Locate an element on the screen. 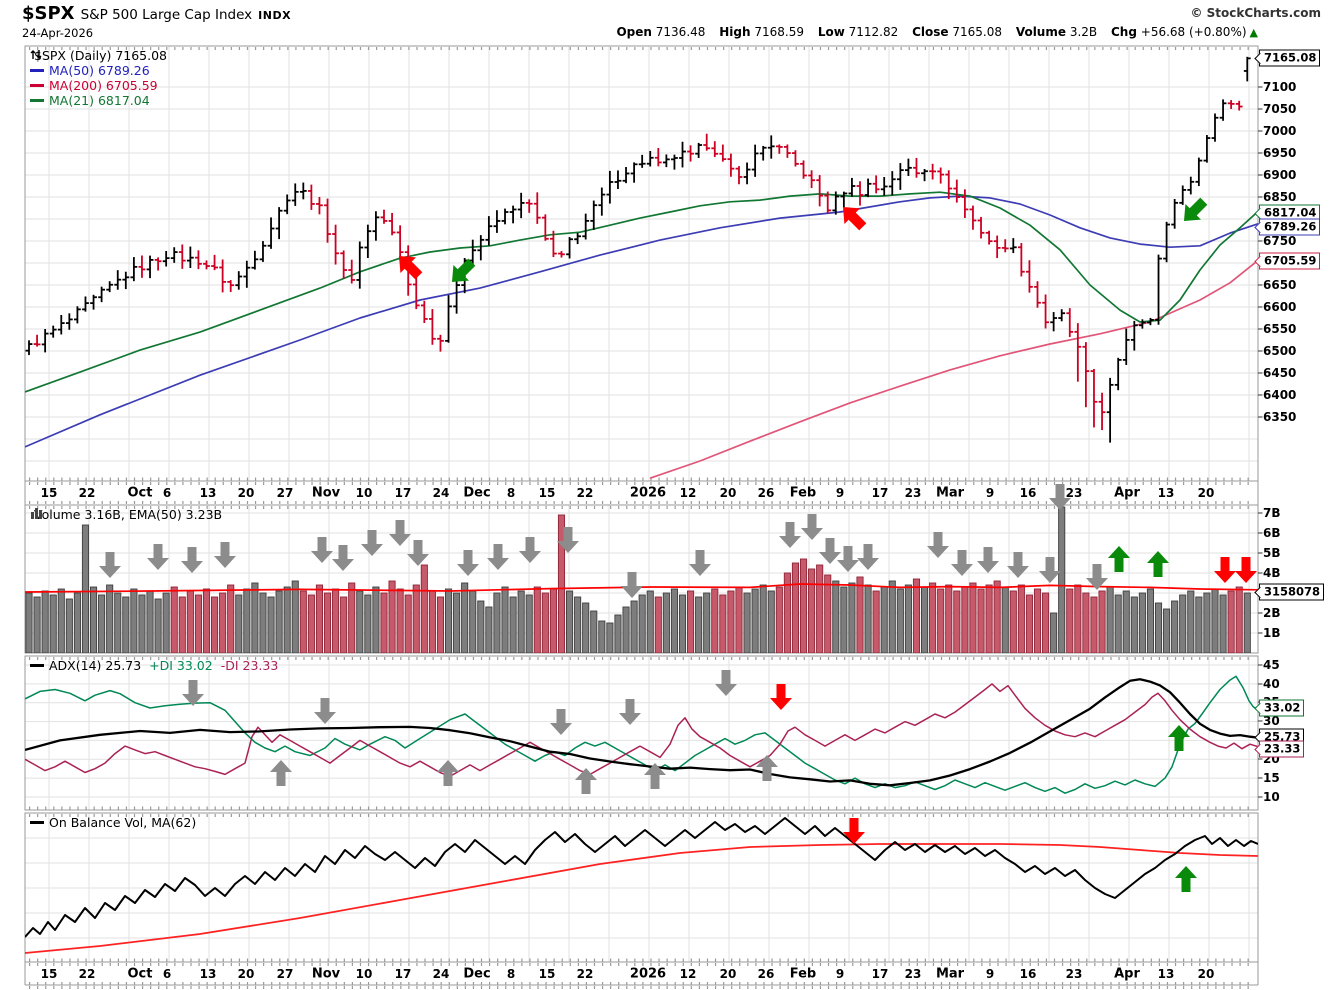 The height and width of the screenshot is (990, 1329). adx-dash-icon is located at coordinates (37, 665).